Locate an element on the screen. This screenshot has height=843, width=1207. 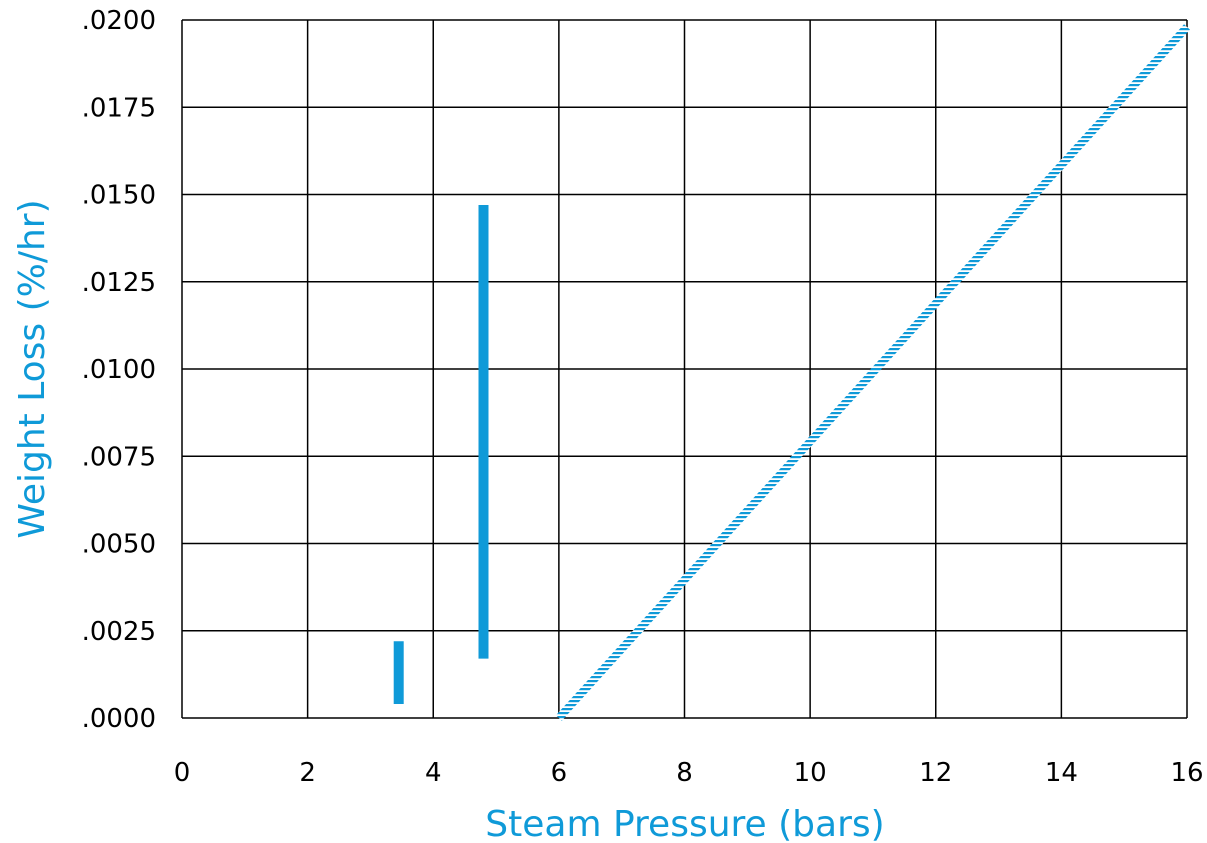
x-tick-label: 2 is located at coordinates (307, 773).